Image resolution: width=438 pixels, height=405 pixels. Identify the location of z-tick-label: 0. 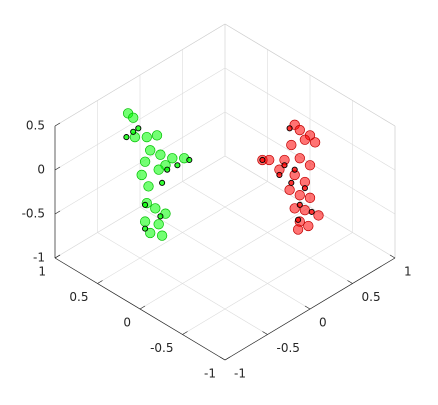
(41, 170).